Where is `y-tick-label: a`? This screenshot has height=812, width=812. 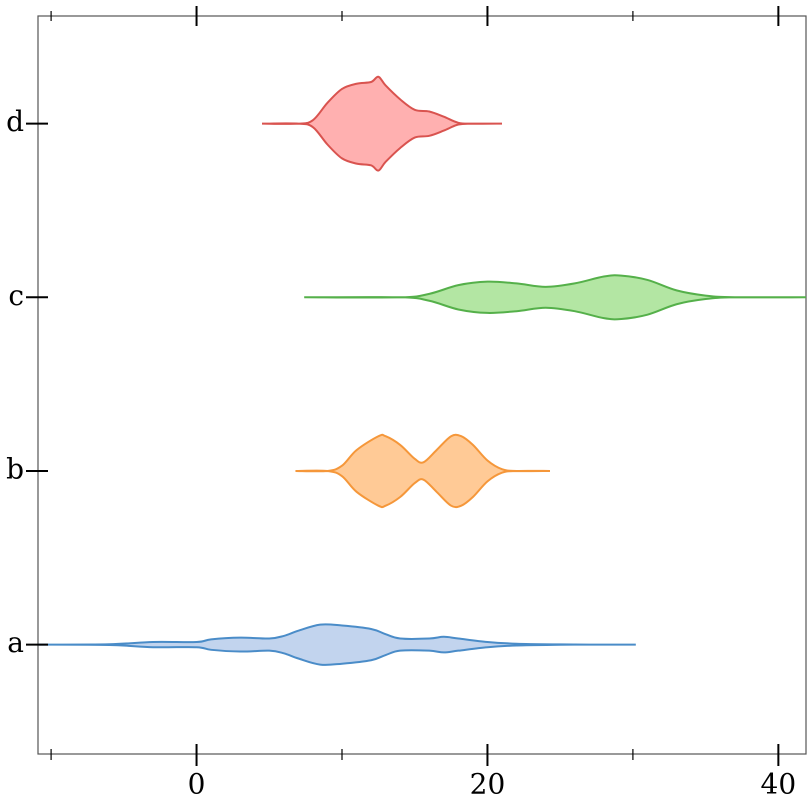 y-tick-label: a is located at coordinates (15, 642).